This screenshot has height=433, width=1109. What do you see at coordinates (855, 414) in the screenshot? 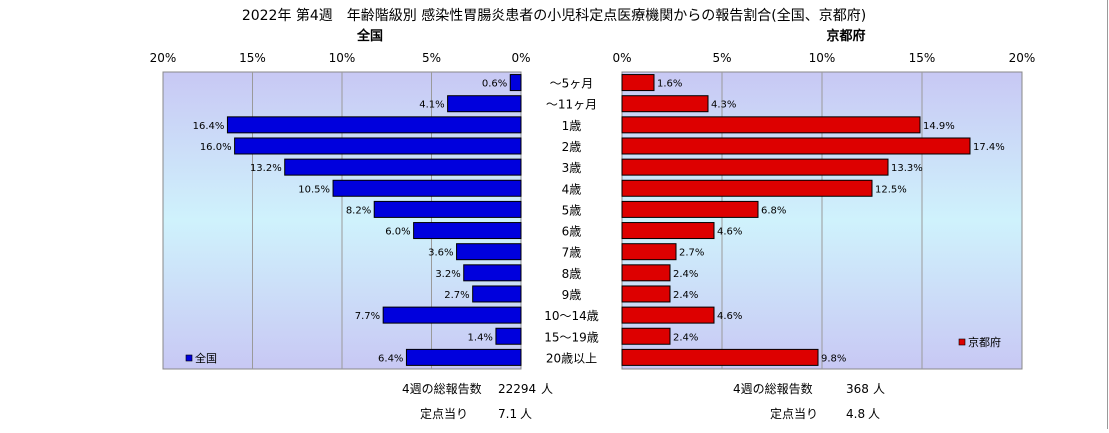
I see `kyoto-per-value: 4.8` at bounding box center [855, 414].